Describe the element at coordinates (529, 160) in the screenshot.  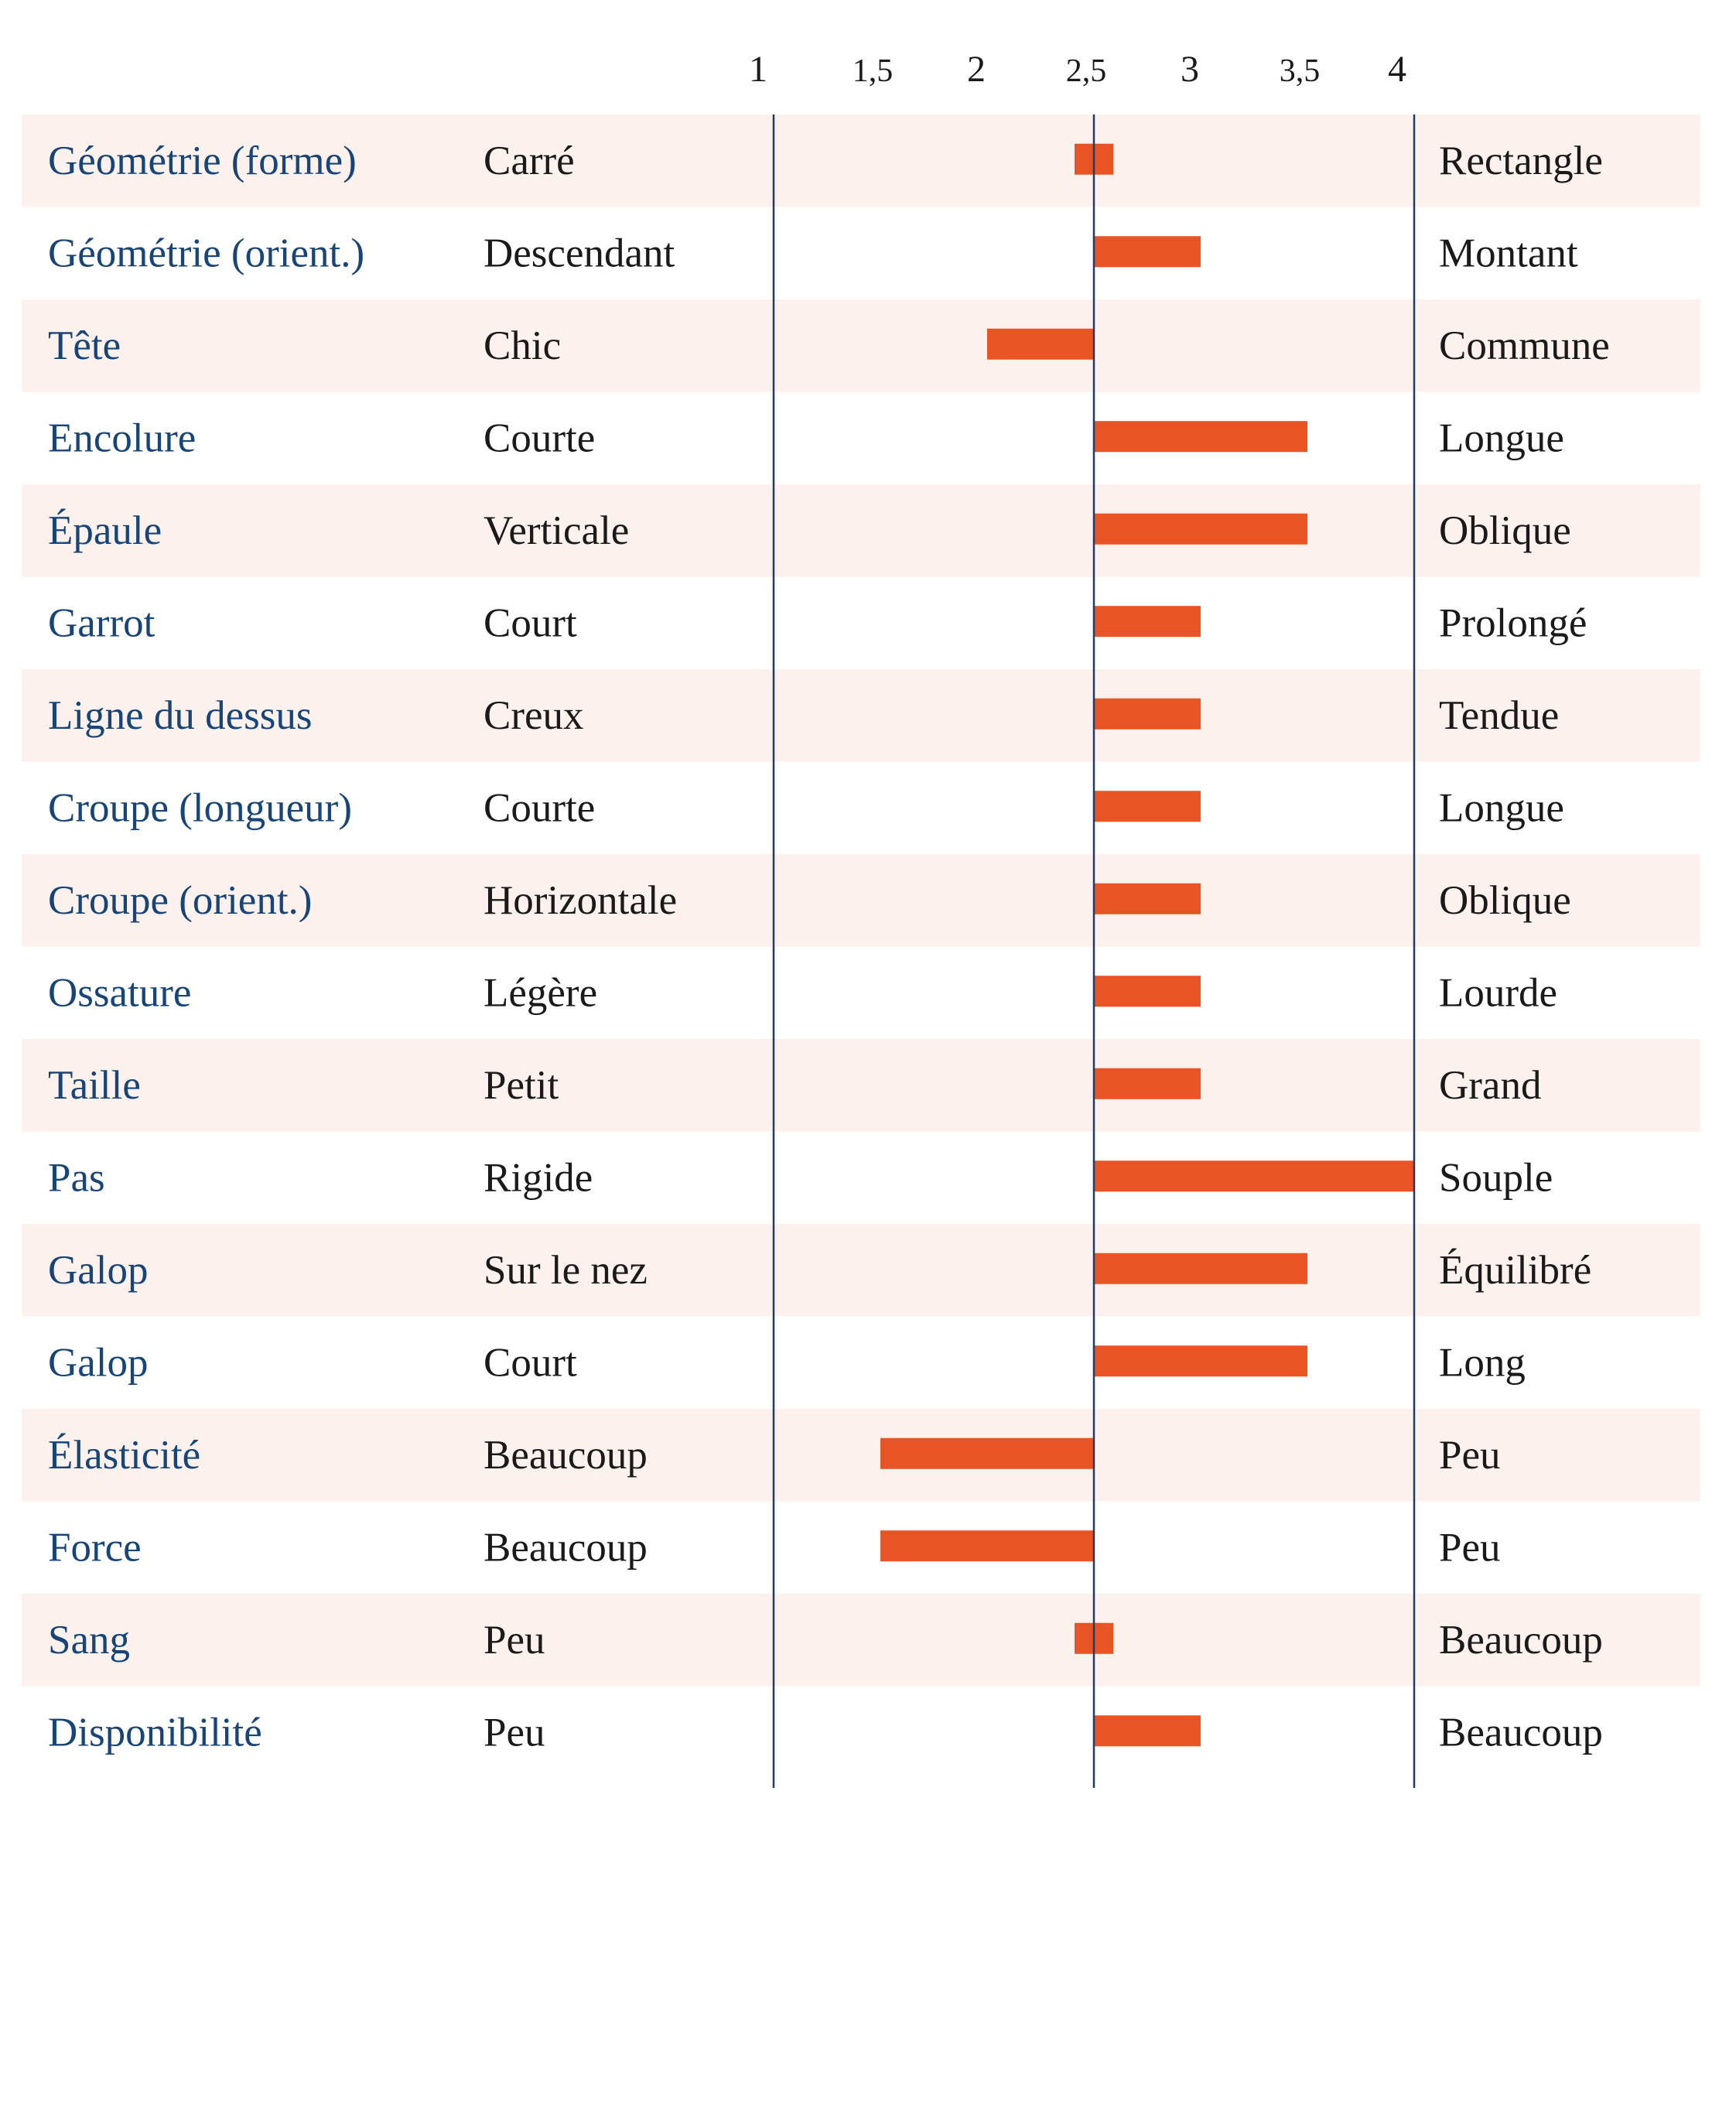
I see `left-pole-label: Carré` at that location.